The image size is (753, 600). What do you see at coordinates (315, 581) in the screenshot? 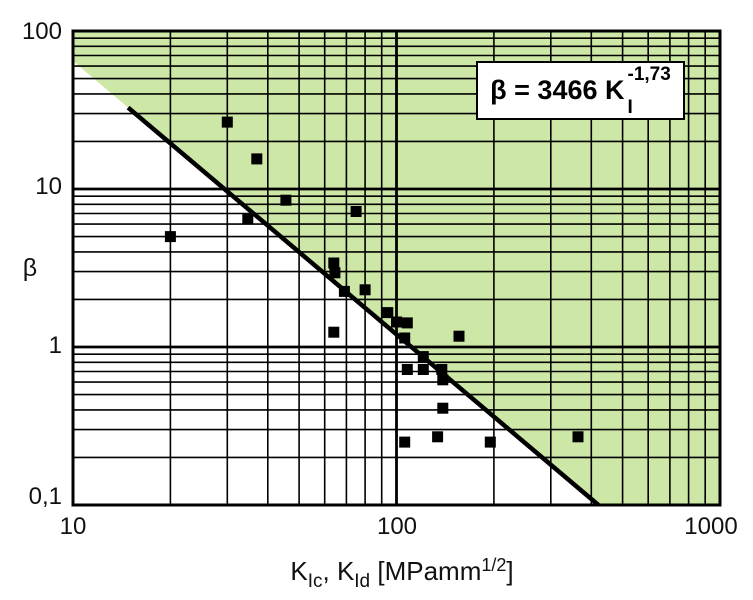
I see `x-axis-label-subscript: Ic` at bounding box center [315, 581].